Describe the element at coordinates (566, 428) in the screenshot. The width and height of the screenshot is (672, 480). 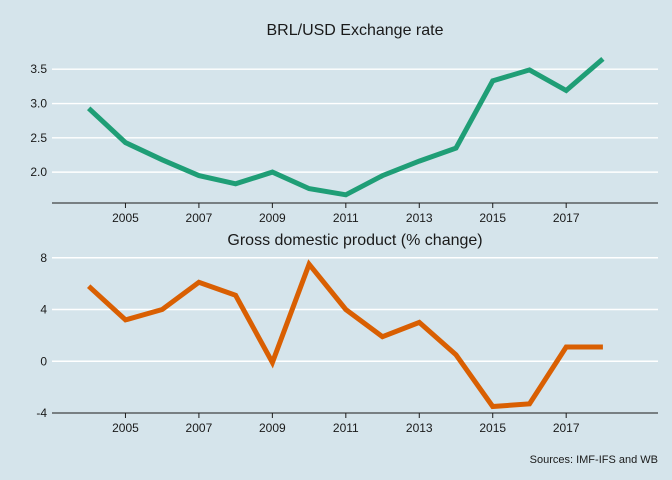
I see `gdp-x-tick-label: 2017` at that location.